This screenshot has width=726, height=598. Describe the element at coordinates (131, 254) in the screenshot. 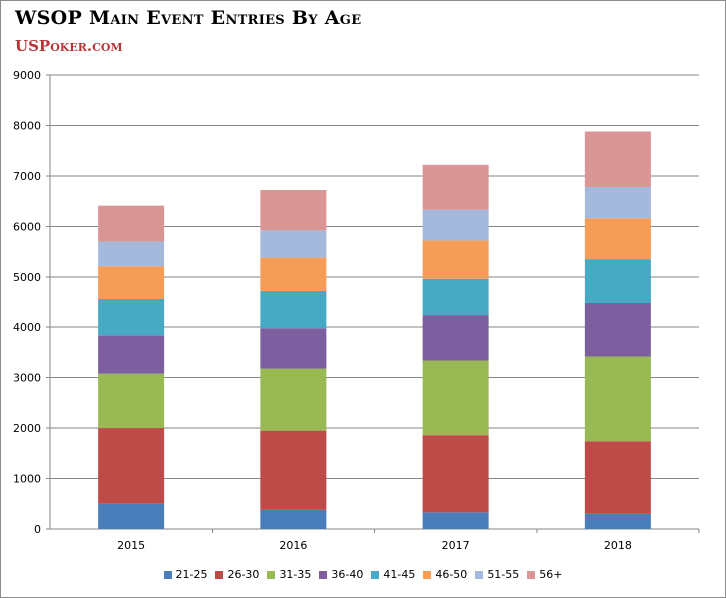

I see `bar-segment-51-55-2015` at that location.